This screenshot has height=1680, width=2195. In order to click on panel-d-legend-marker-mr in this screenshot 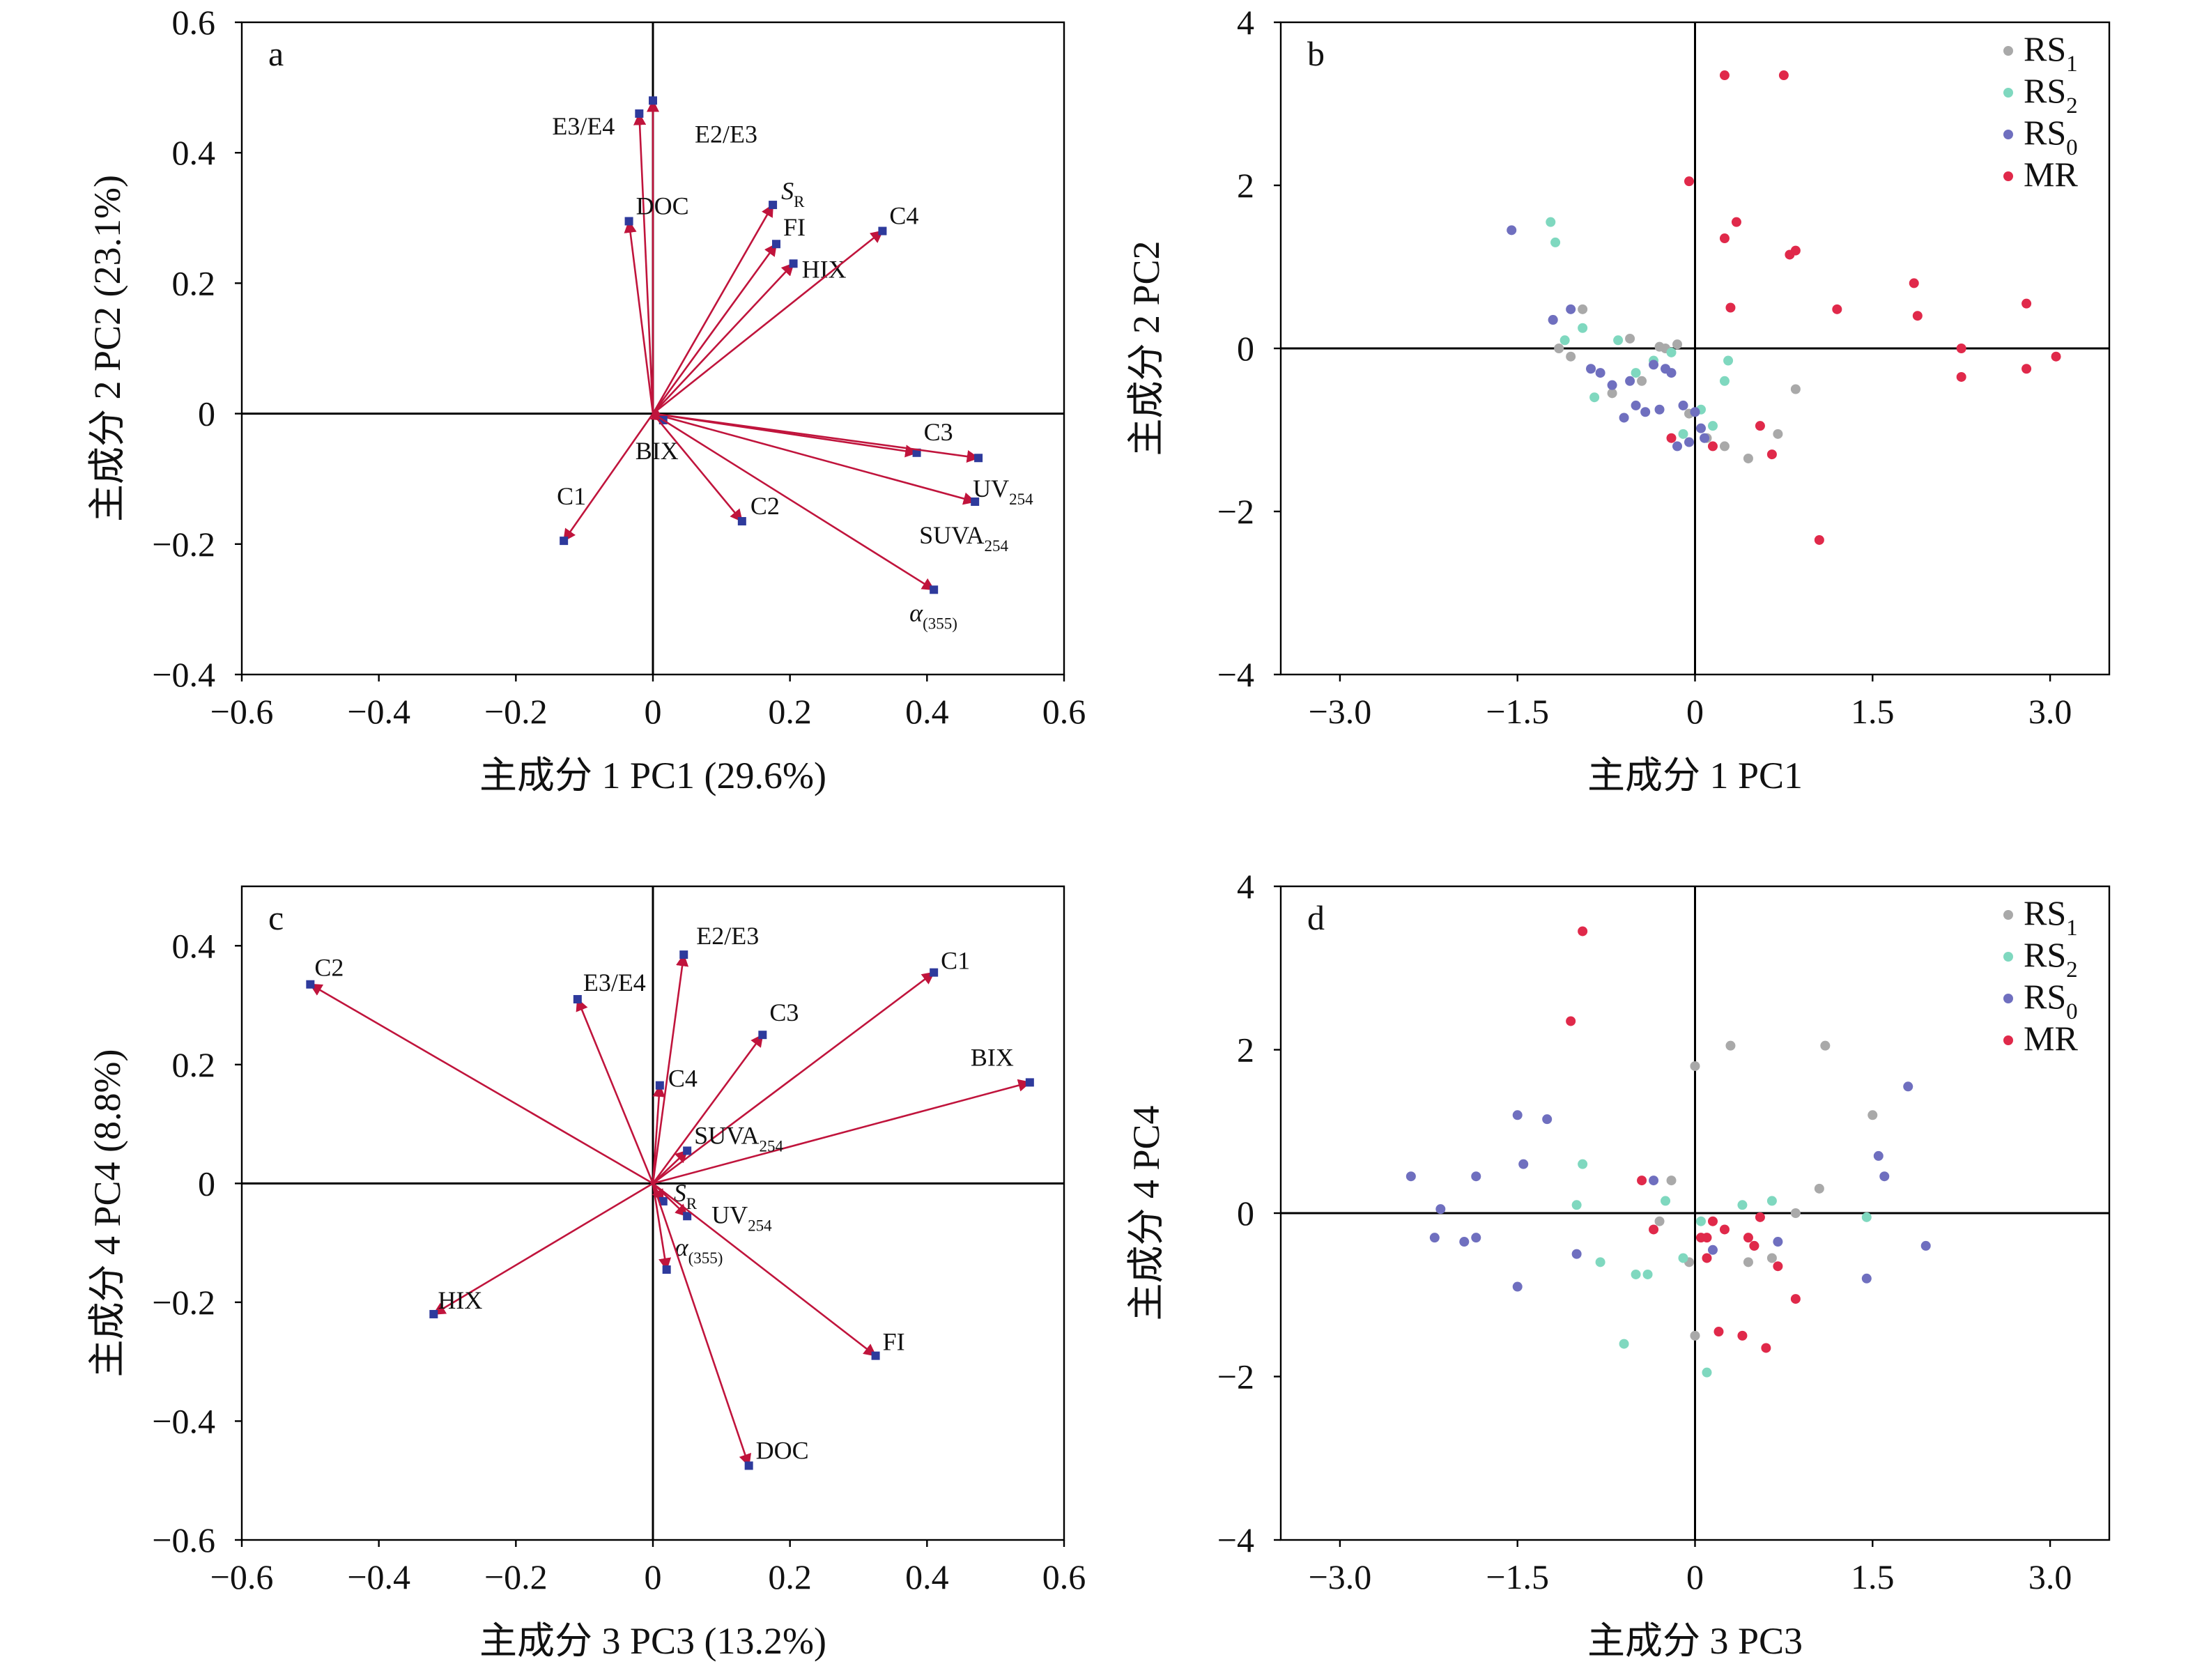, I will do `click(2008, 1040)`.